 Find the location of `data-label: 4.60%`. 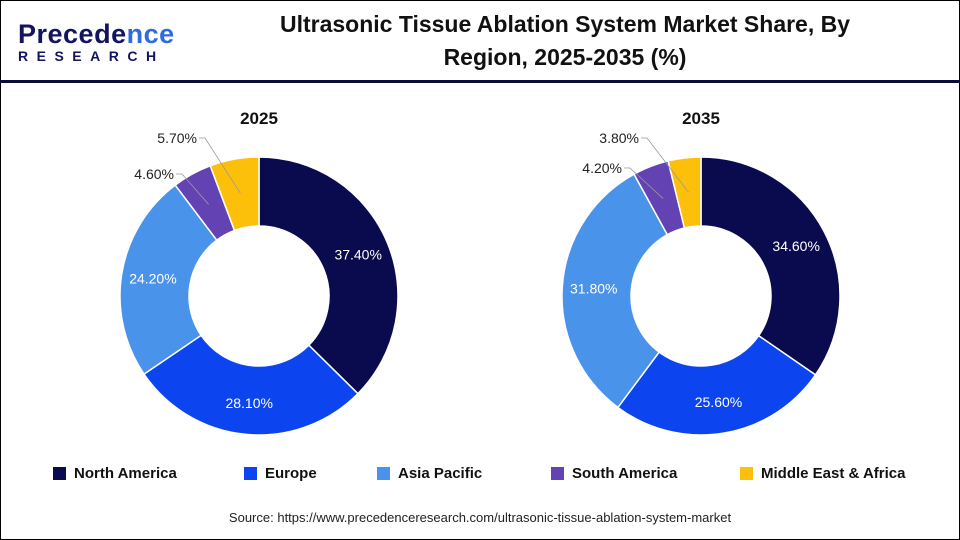

data-label: 4.60% is located at coordinates (154, 174).